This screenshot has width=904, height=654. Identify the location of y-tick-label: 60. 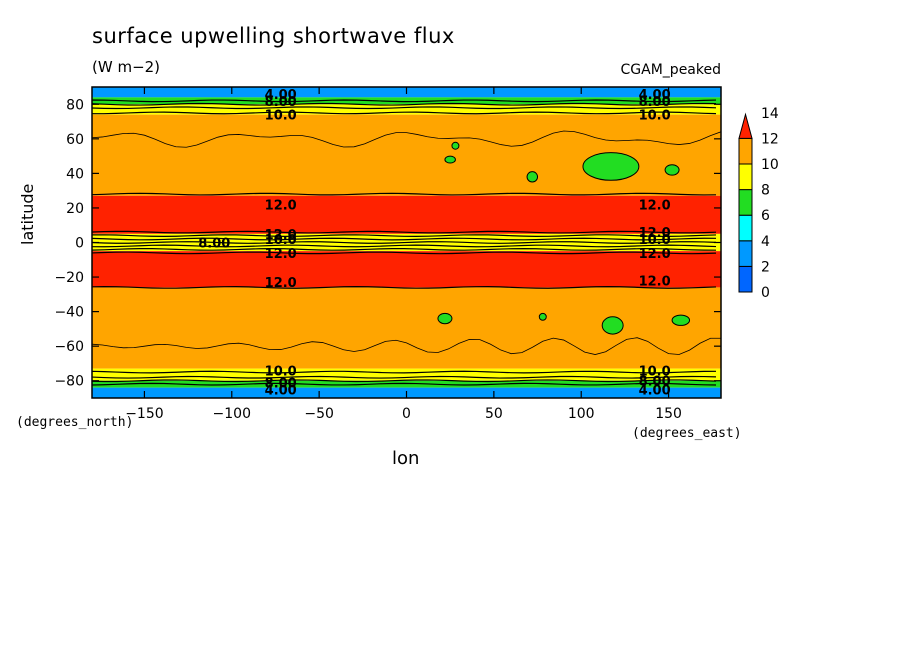
(75, 140).